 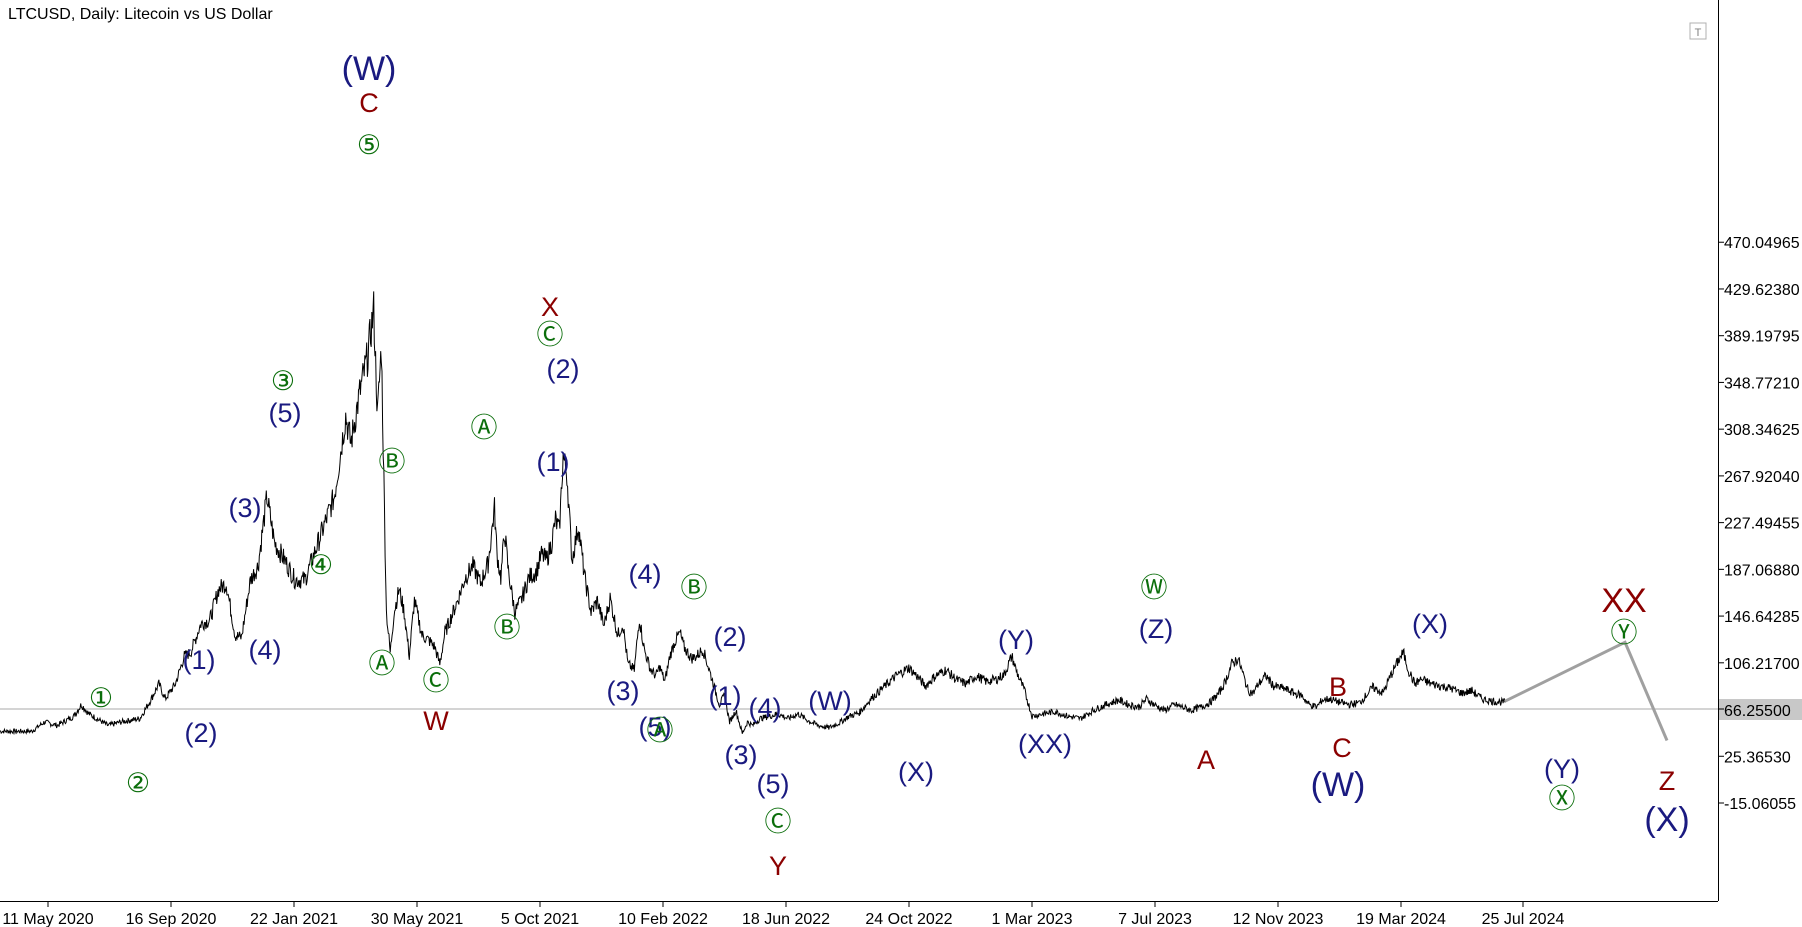 I want to click on y-tick-label: 146.64285, so click(x=1762, y=617).